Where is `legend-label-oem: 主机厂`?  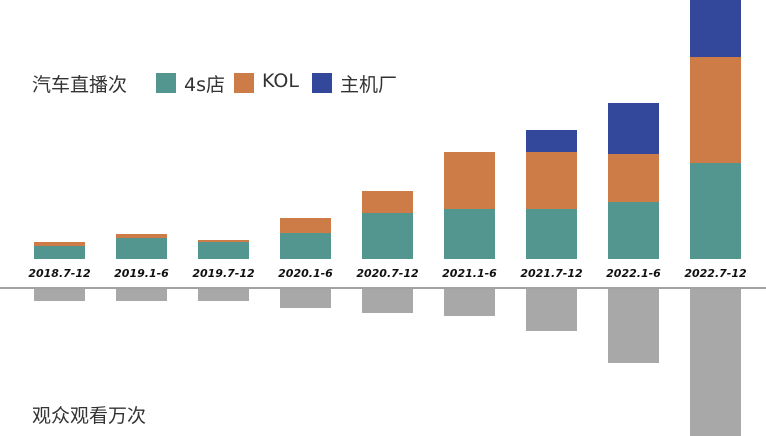 legend-label-oem: 主机厂 is located at coordinates (369, 85).